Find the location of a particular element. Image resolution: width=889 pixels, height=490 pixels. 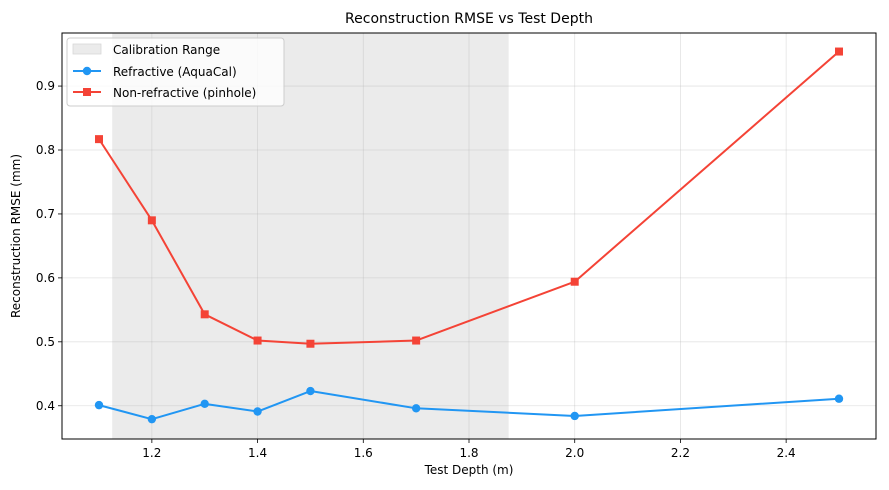

legend-marker-non-refractive is located at coordinates (87, 92).